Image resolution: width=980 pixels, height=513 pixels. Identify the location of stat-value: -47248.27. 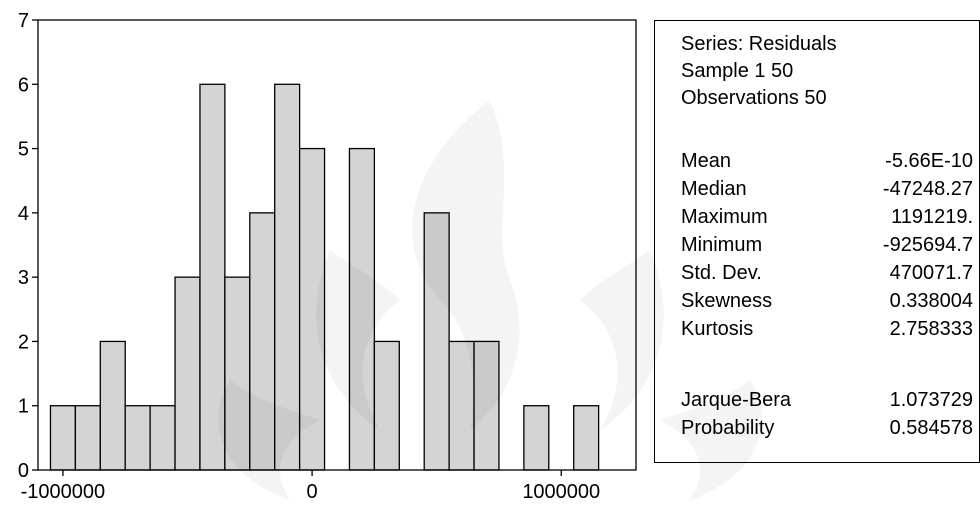
(927, 189).